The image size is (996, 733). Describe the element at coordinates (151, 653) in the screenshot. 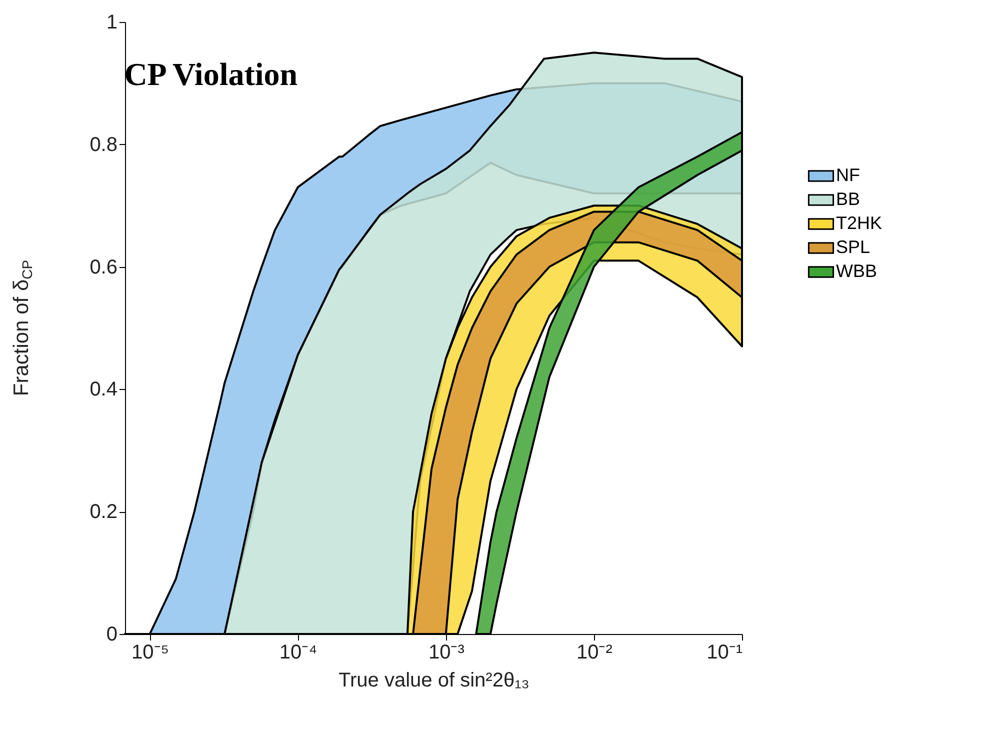

I see `x-tick-label: 10⁻⁵` at that location.